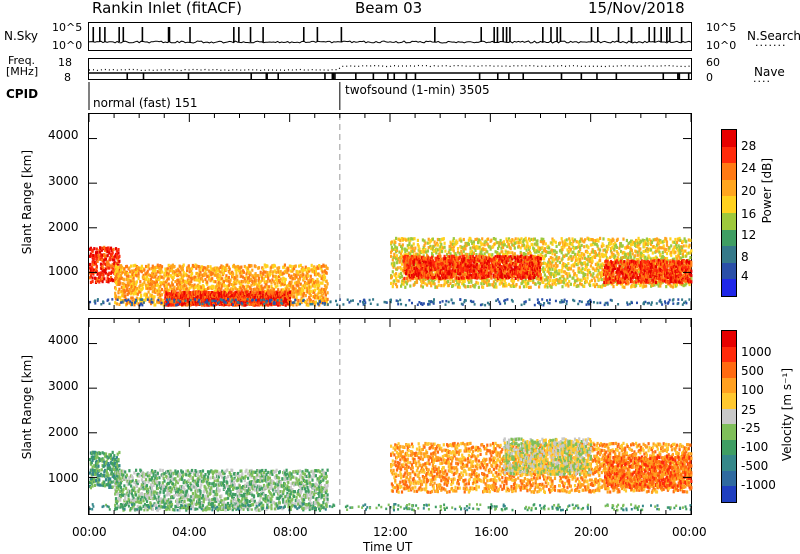  I want to click on velocity-cbar-tick: -500, so click(755, 466).